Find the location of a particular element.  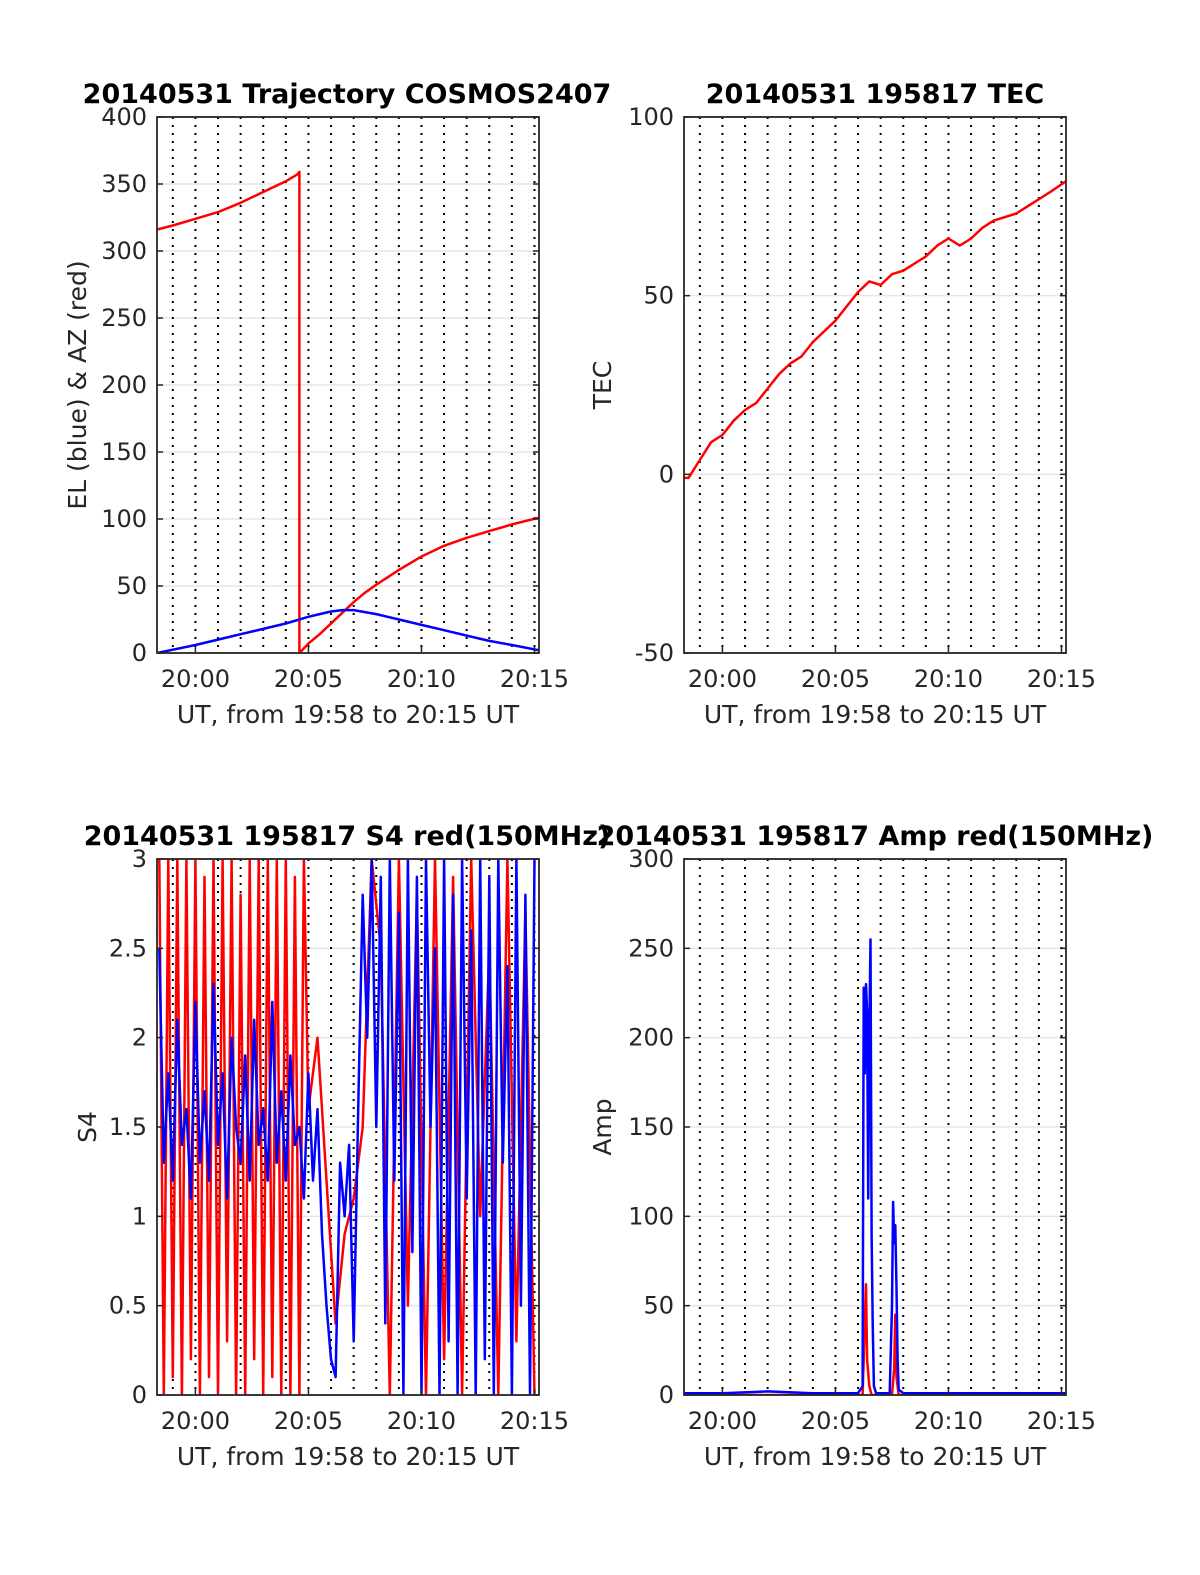

y-tick-label: 2.5 is located at coordinates (128, 948).